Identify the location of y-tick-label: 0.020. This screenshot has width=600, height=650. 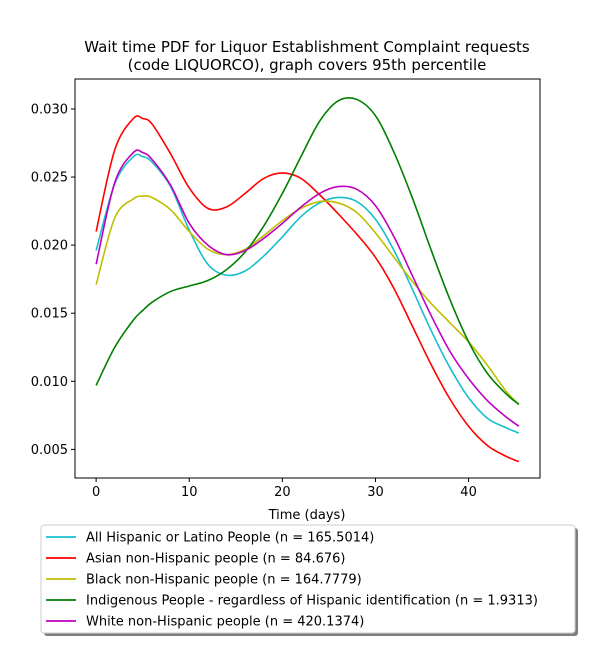
(49, 246).